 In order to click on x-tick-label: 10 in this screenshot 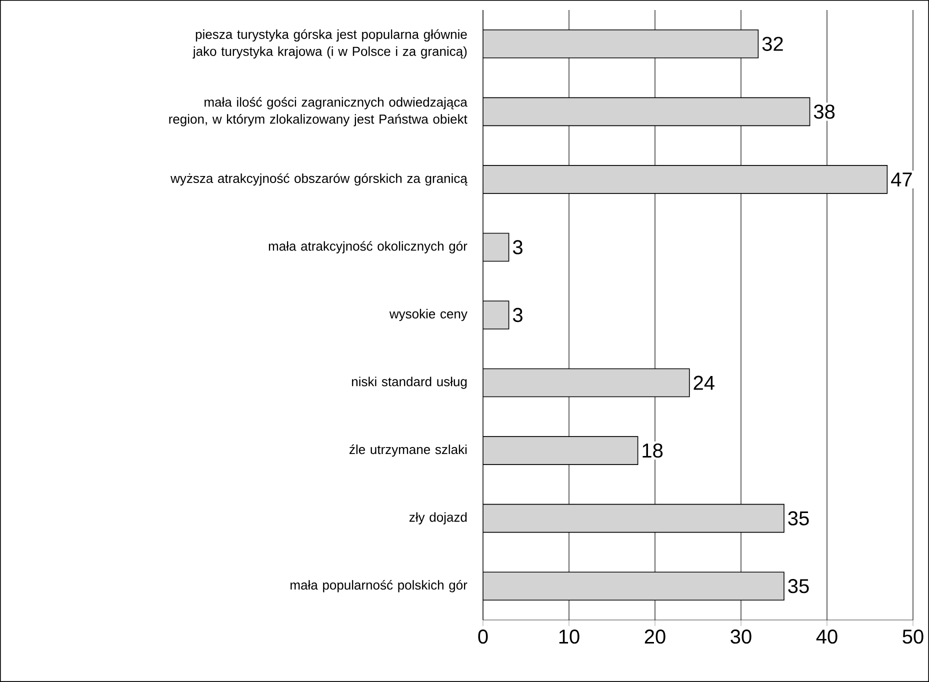, I will do `click(569, 637)`.